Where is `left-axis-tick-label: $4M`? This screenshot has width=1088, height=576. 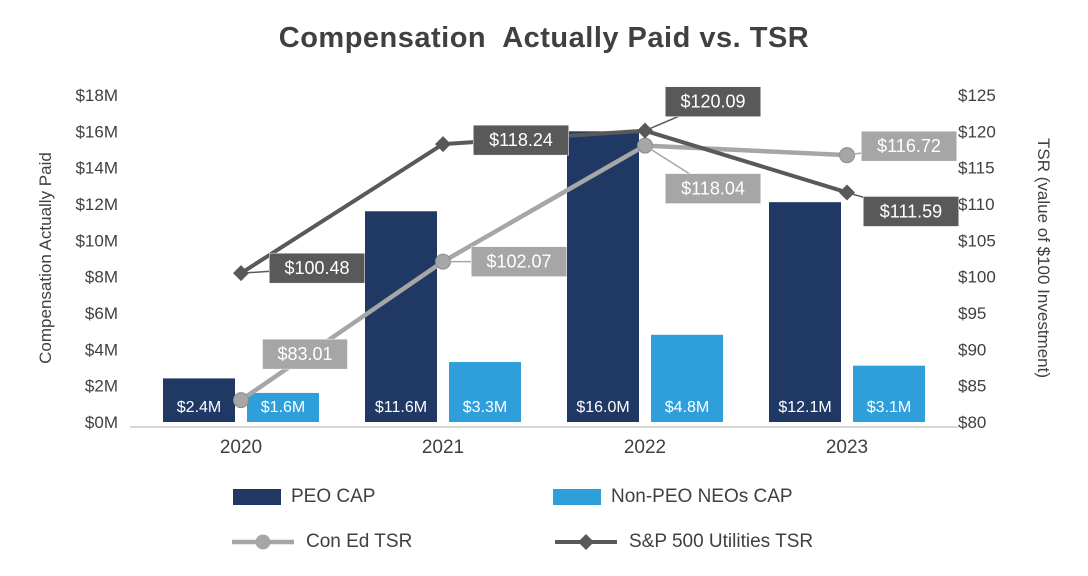 left-axis-tick-label: $4M is located at coordinates (101, 349).